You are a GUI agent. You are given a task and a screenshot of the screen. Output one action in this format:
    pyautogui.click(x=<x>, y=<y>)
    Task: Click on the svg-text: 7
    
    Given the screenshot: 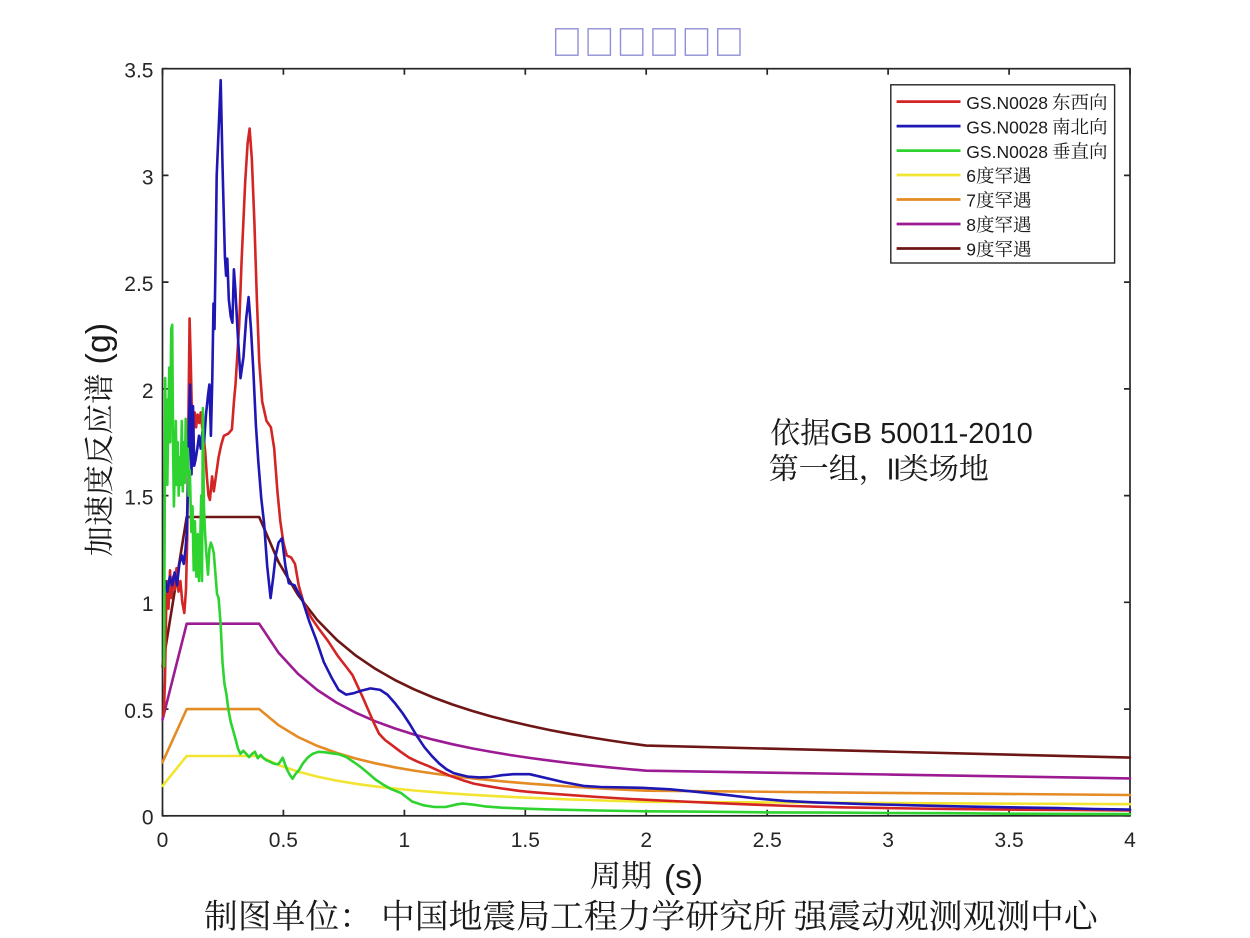 What is the action you would take?
    pyautogui.click(x=971, y=201)
    